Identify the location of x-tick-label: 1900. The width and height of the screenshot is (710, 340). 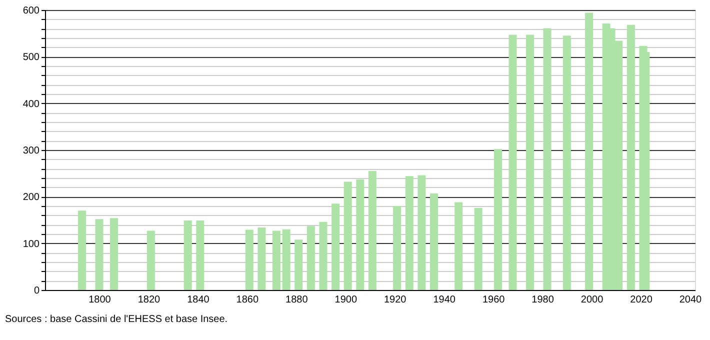
(346, 300).